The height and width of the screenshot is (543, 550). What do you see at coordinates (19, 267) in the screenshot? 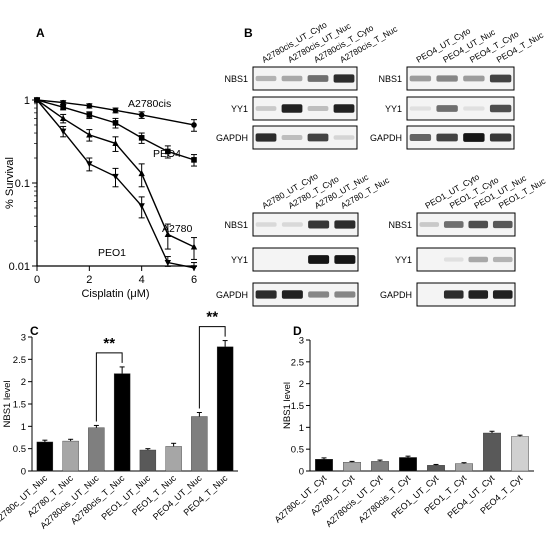
I see `y-tick-label: 0.01` at bounding box center [19, 267].